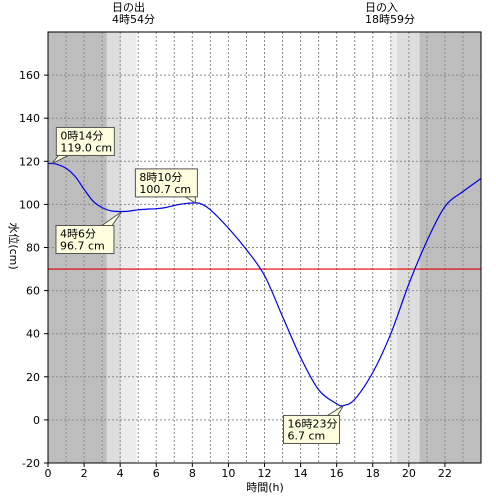 The height and width of the screenshot is (496, 496). I want to click on x-tick-label: 18, so click(373, 473).